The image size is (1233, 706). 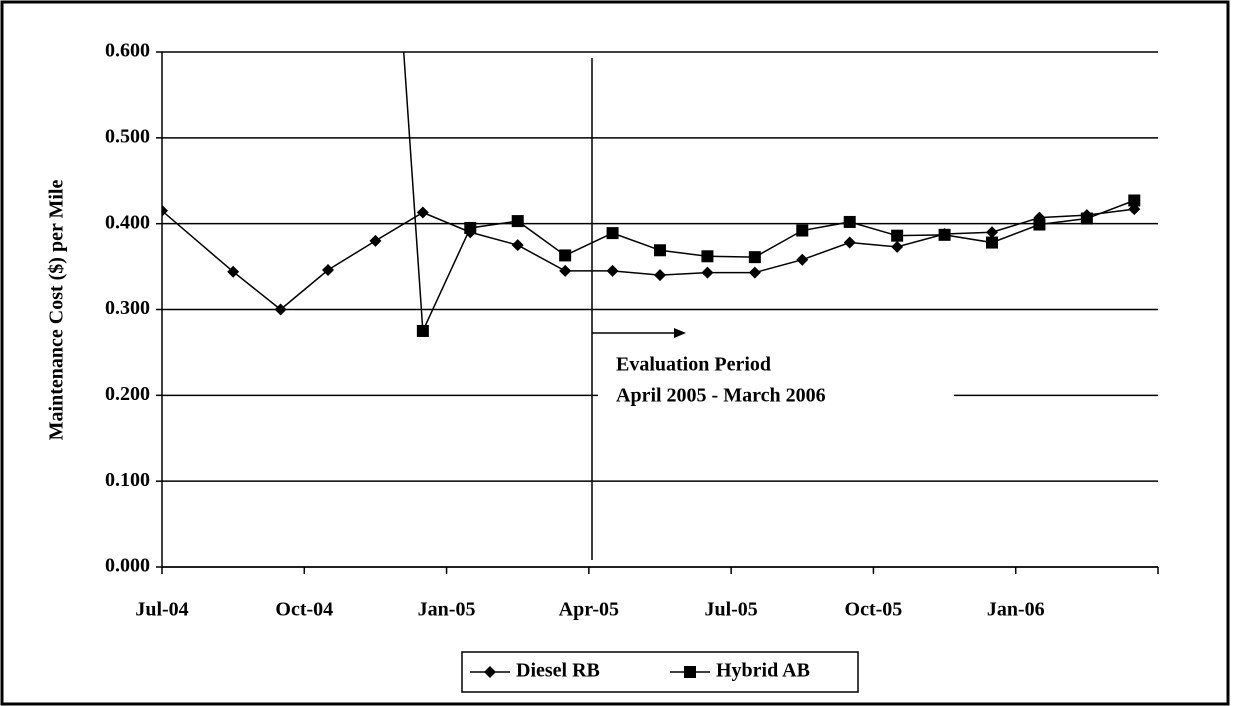 What do you see at coordinates (558, 671) in the screenshot?
I see `legend-label: Diesel RB` at bounding box center [558, 671].